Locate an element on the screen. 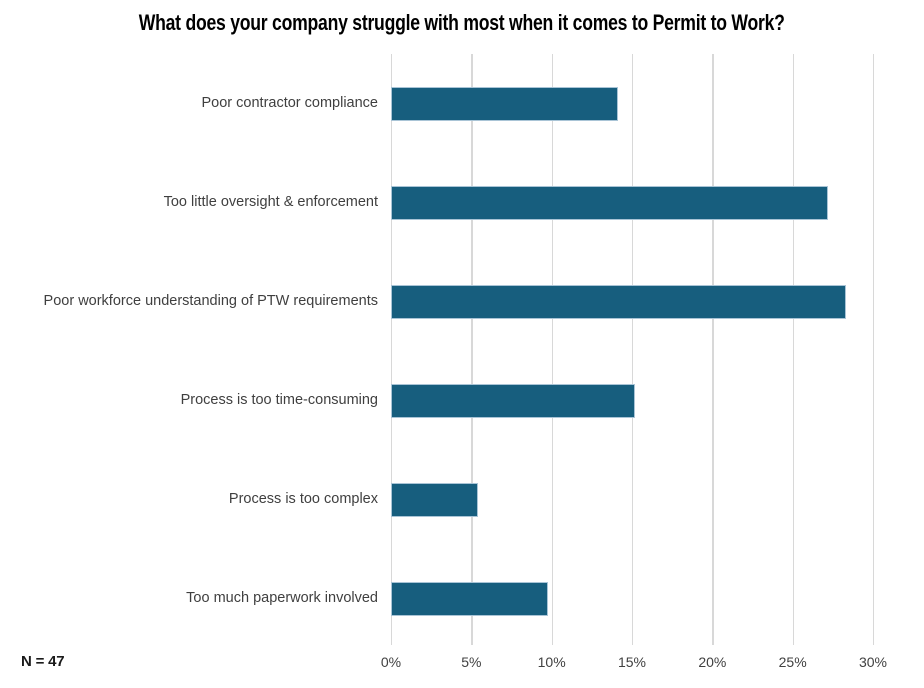 The height and width of the screenshot is (688, 924). x-axis-tick-label: 25% is located at coordinates (792, 662).